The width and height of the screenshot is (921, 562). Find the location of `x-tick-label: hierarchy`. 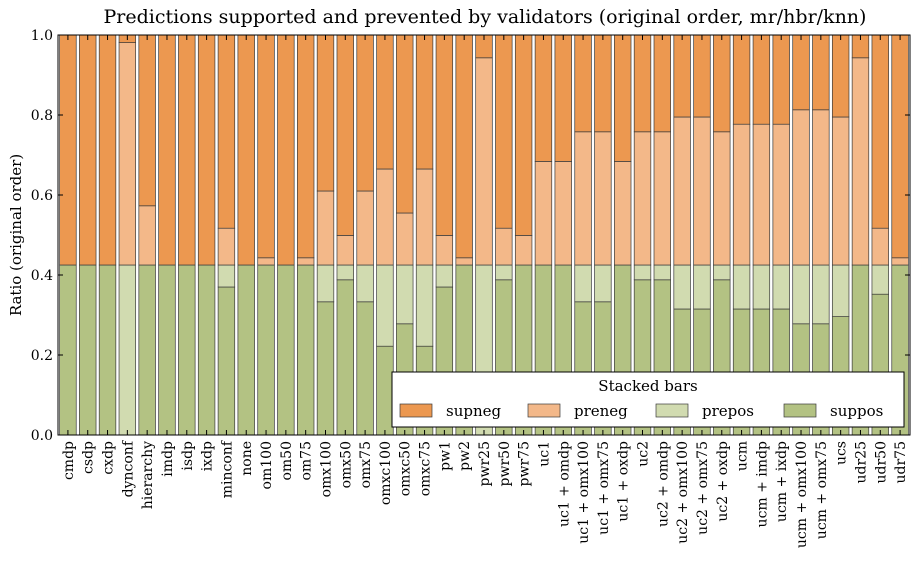

x-tick-label: hierarchy is located at coordinates (148, 475).